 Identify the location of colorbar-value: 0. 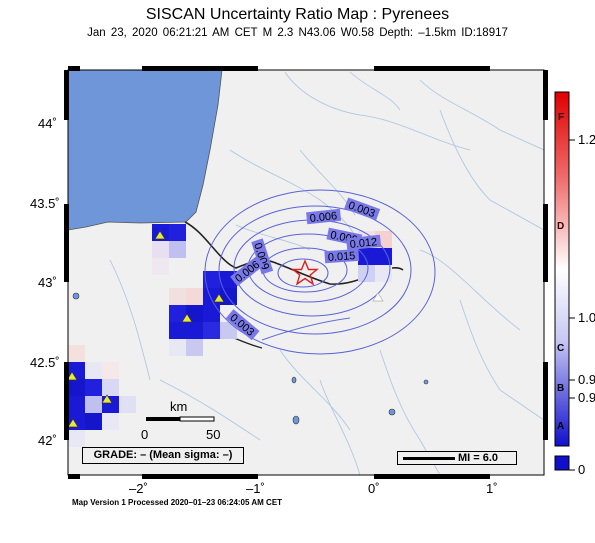
(582, 469).